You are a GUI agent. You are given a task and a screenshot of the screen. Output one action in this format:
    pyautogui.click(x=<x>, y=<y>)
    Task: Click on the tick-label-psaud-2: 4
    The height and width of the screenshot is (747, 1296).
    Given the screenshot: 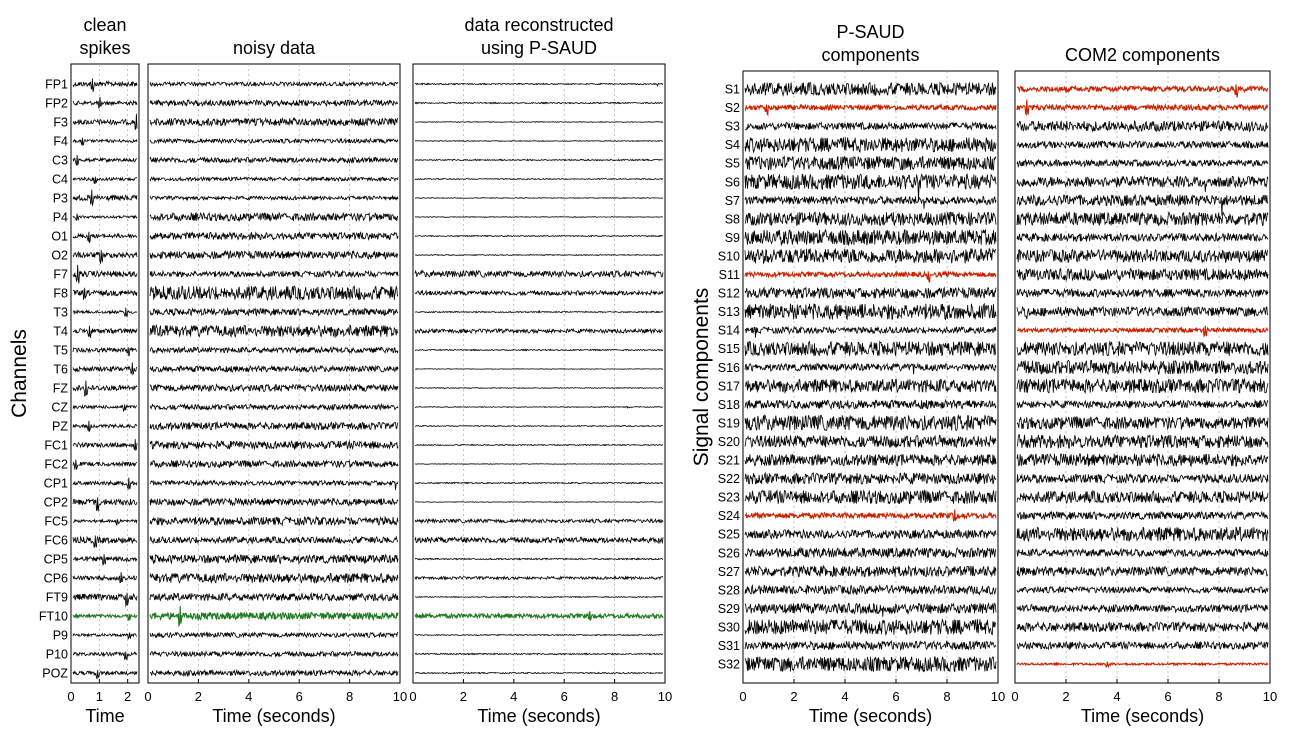 What is the action you would take?
    pyautogui.click(x=844, y=696)
    